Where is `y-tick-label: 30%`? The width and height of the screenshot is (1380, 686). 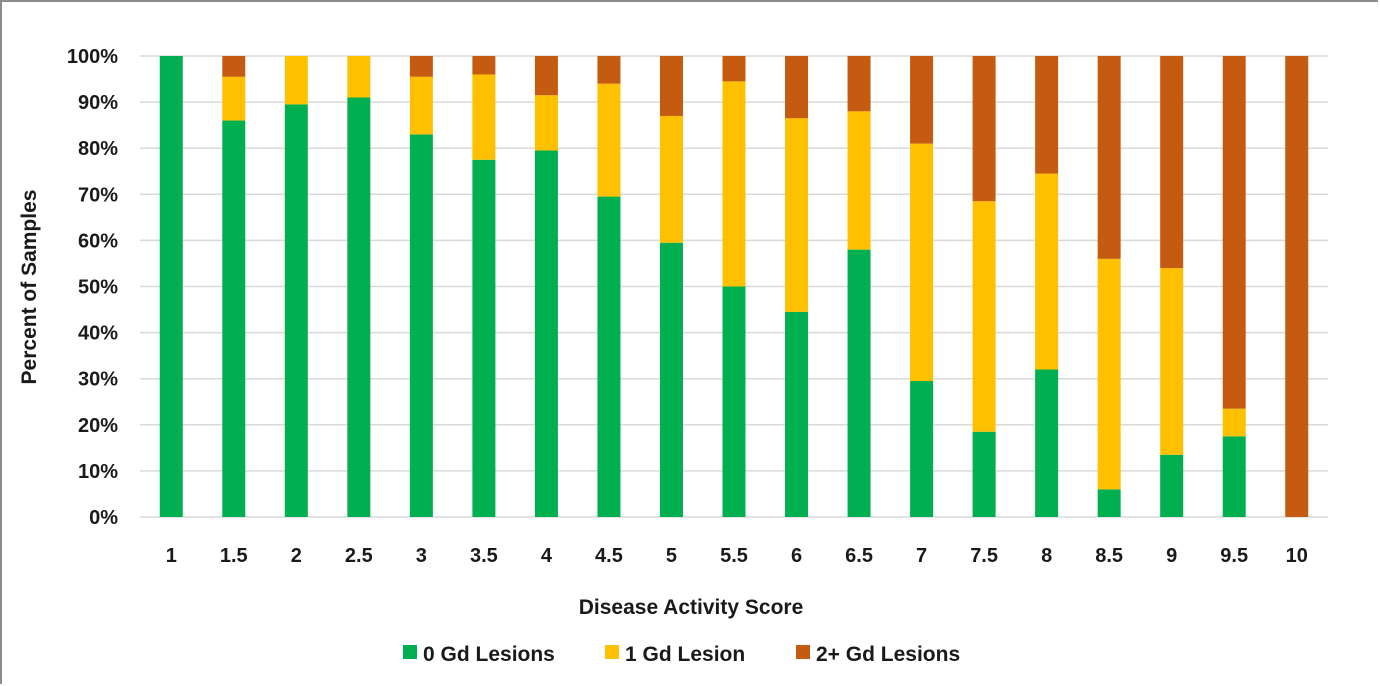
y-tick-label: 30% is located at coordinates (98, 380).